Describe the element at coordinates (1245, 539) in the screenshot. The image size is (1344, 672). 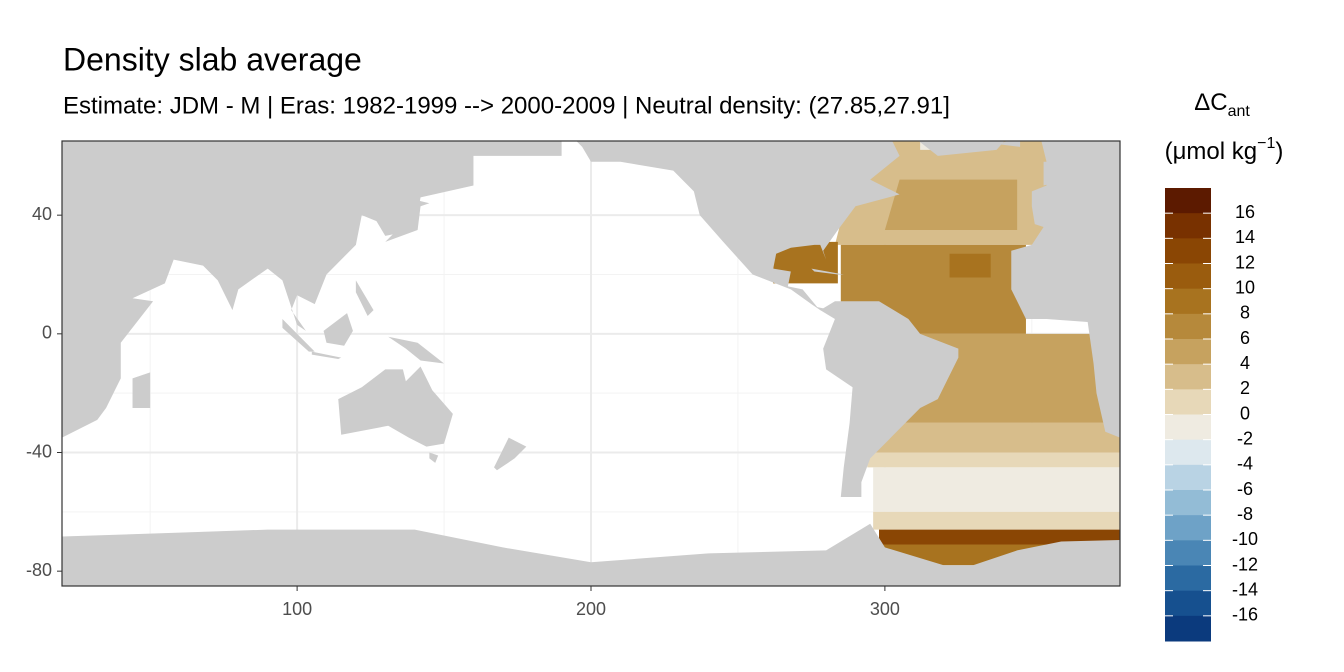
I see `colorbar-tick-label: -10` at that location.